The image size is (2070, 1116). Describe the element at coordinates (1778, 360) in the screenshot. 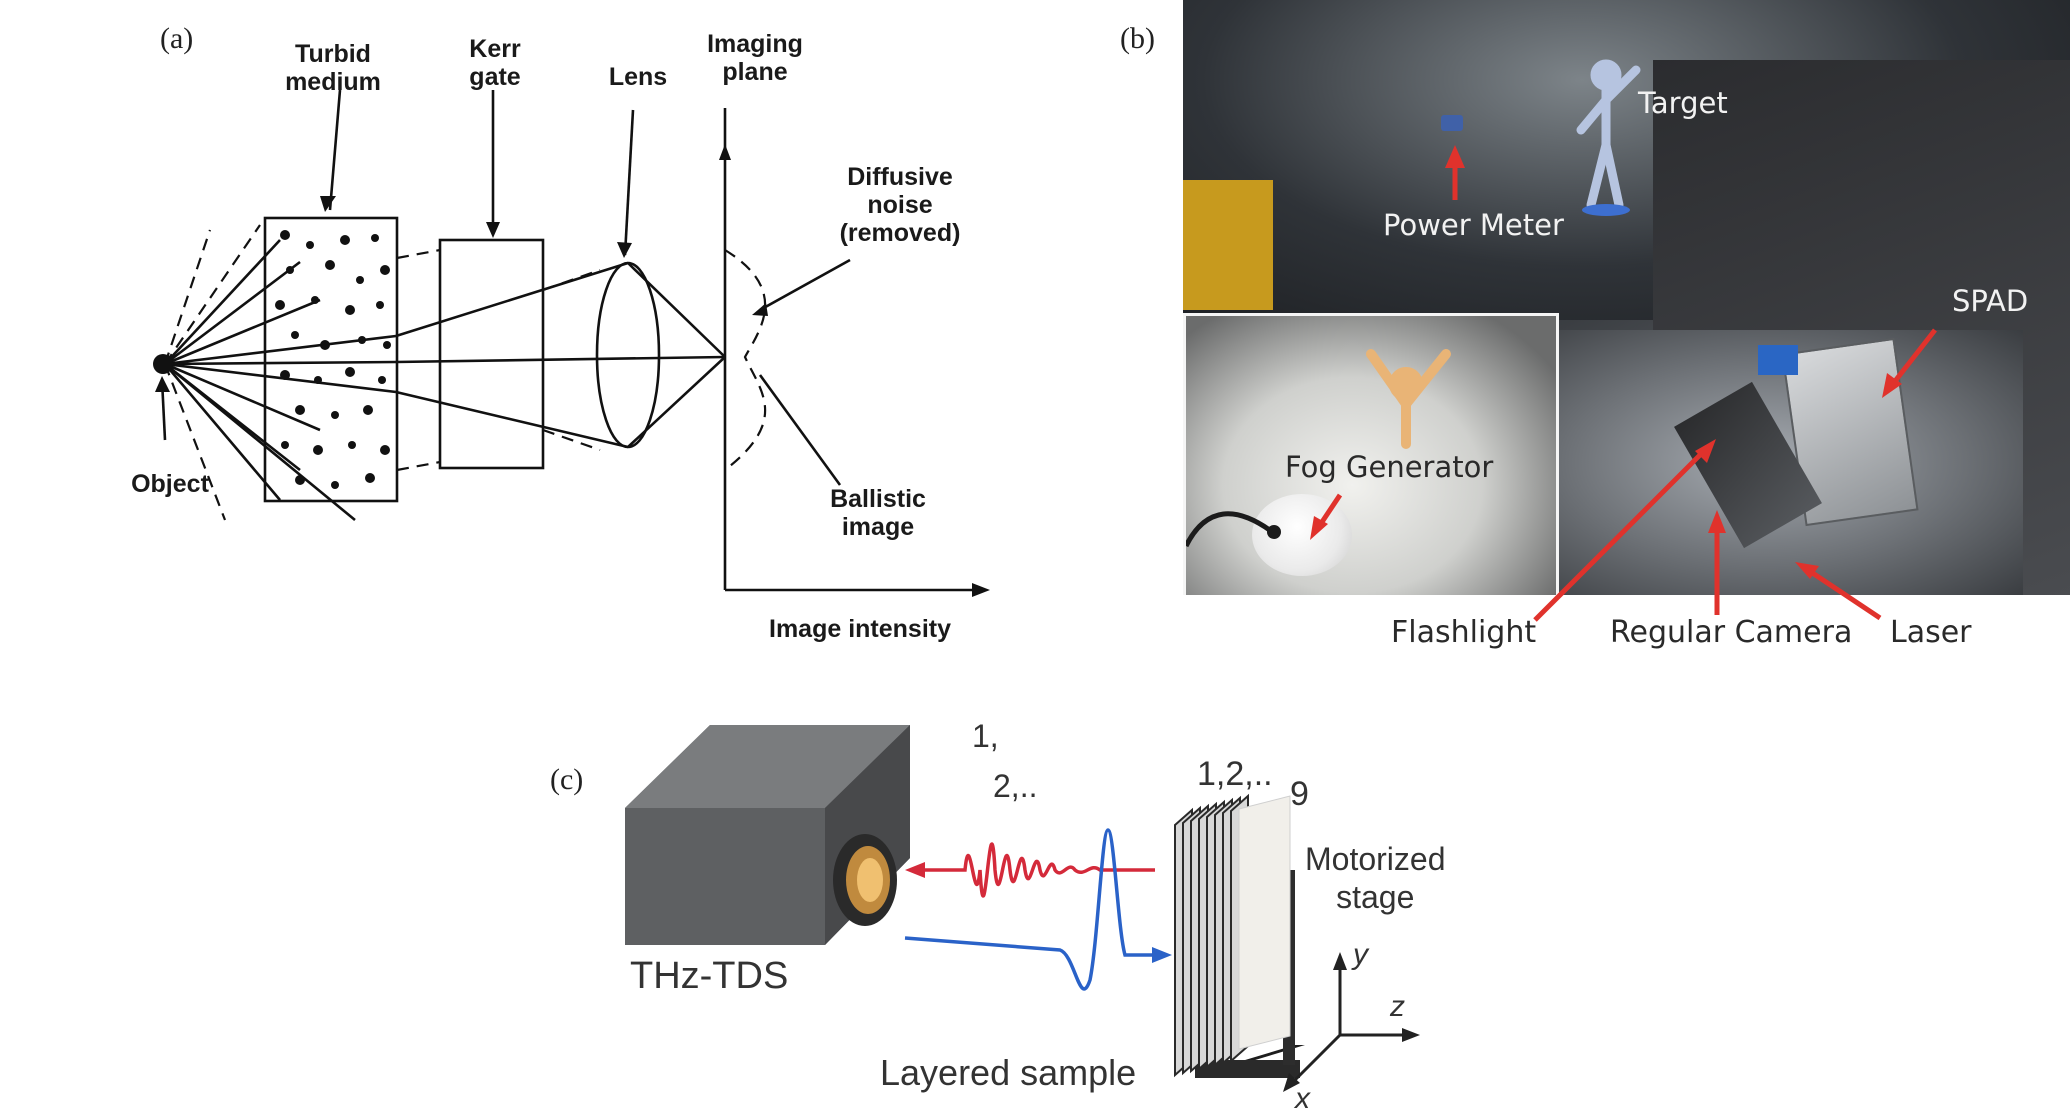

I see `blue-mount` at that location.